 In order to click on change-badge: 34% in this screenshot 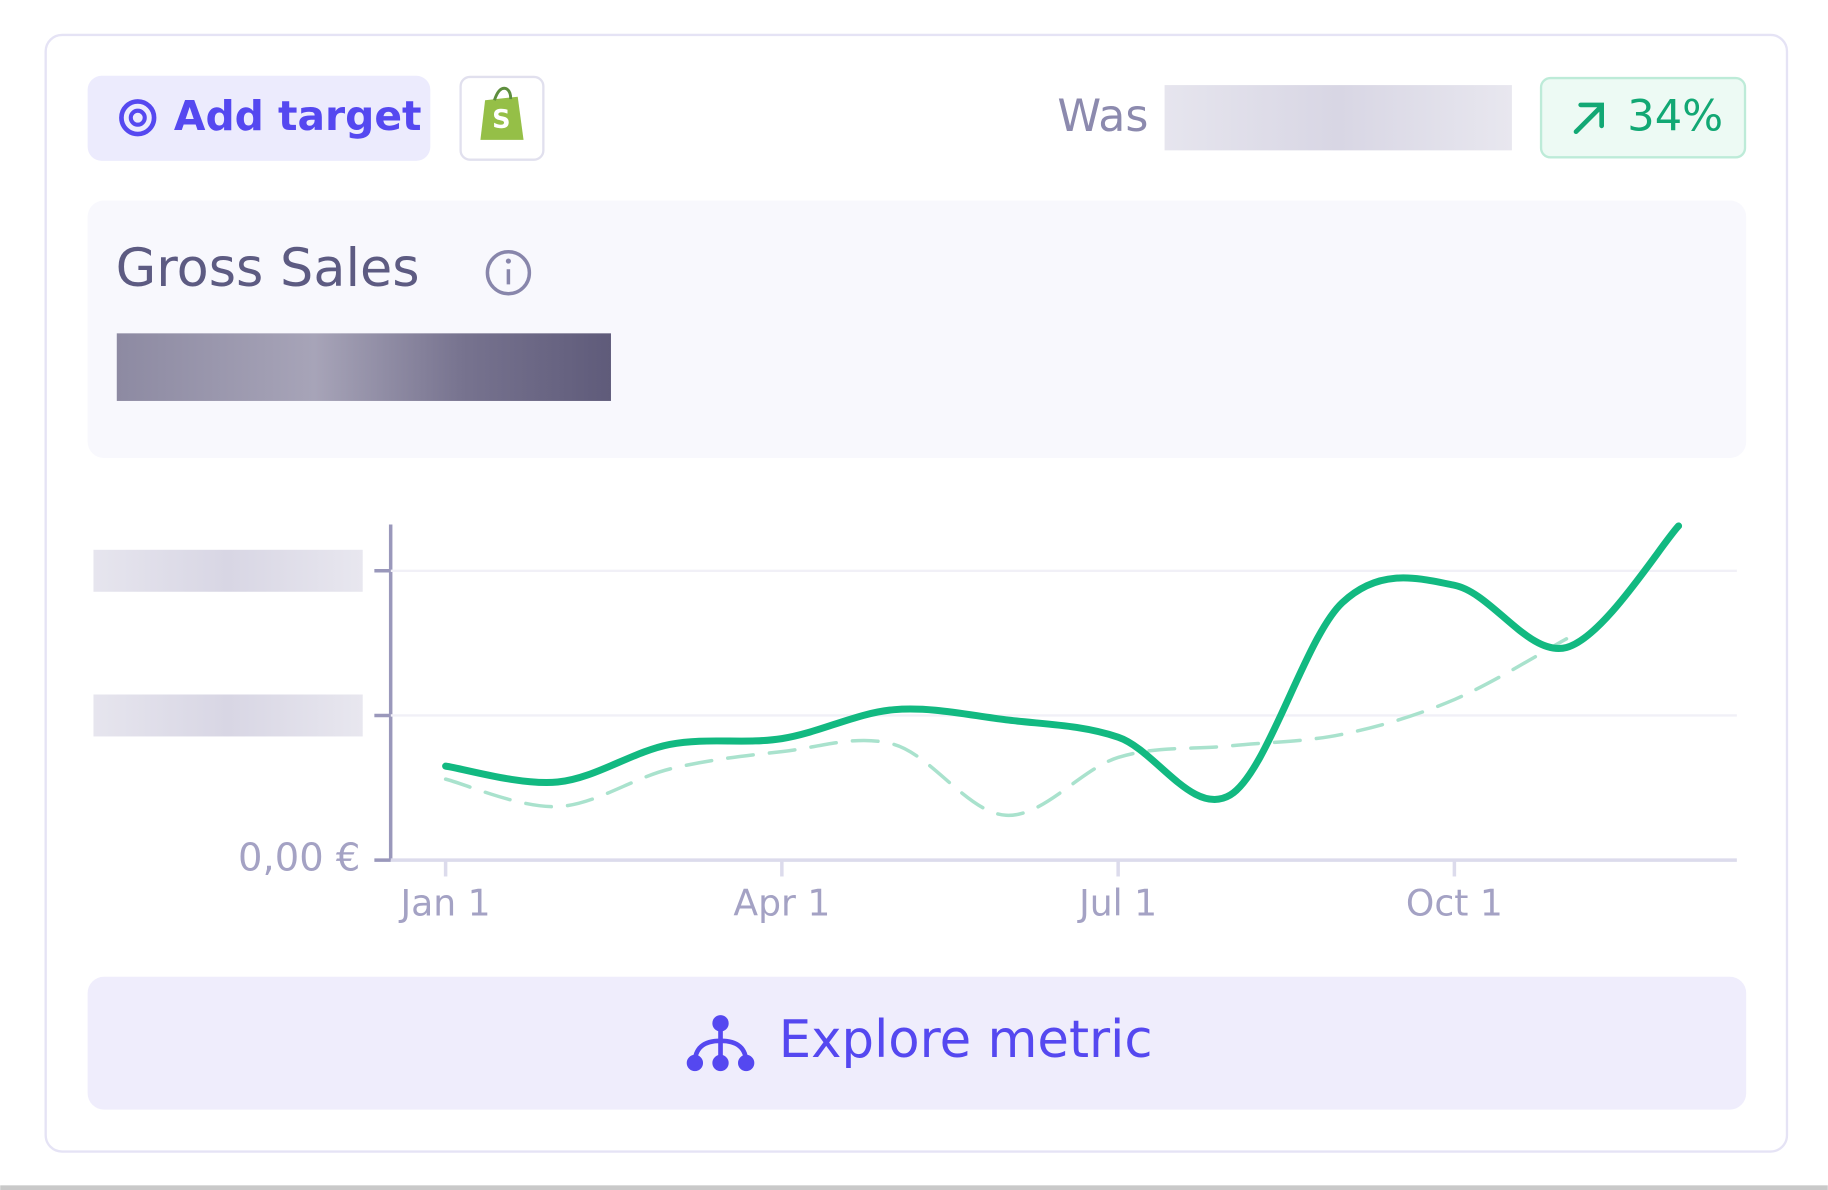, I will do `click(1643, 117)`.